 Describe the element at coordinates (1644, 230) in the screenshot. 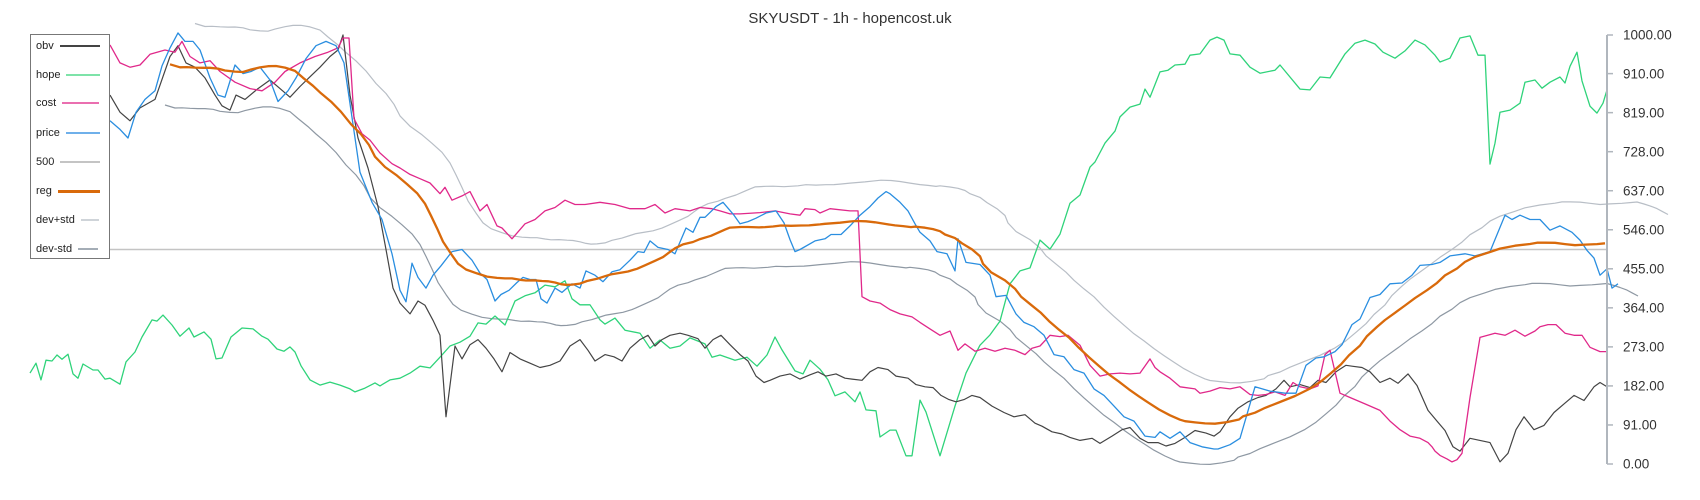

I see `y-tick-label: 546.00` at that location.